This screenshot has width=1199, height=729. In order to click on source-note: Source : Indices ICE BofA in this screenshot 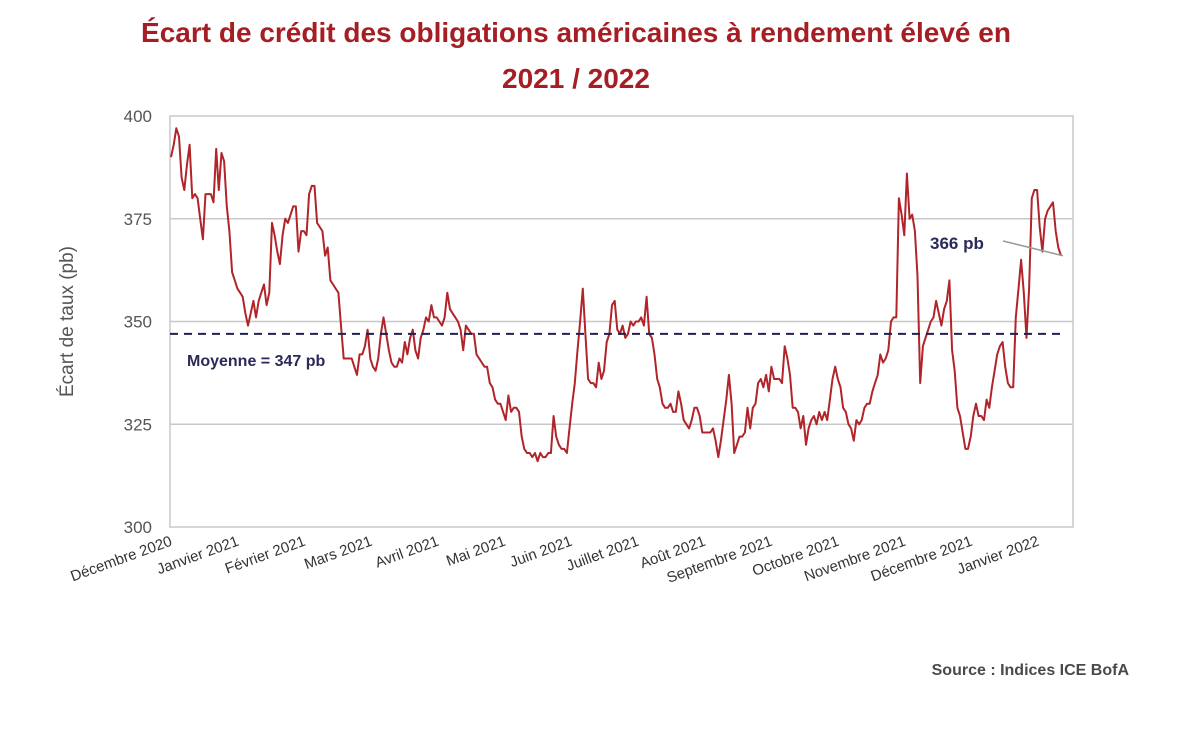, I will do `click(1030, 670)`.